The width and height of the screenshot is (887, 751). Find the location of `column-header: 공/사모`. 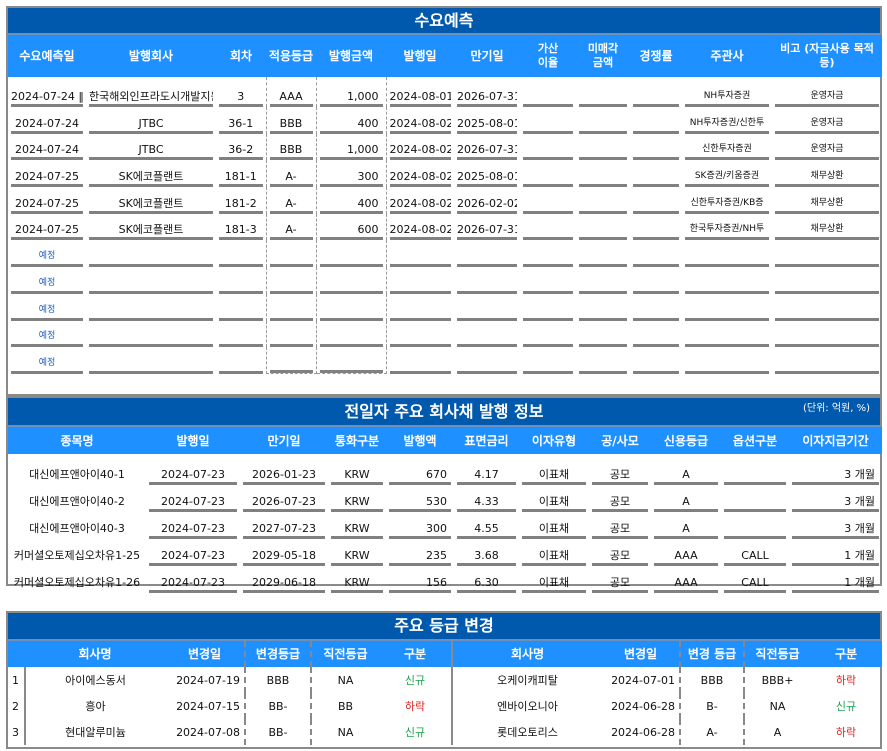

column-header: 공/사모 is located at coordinates (620, 440).